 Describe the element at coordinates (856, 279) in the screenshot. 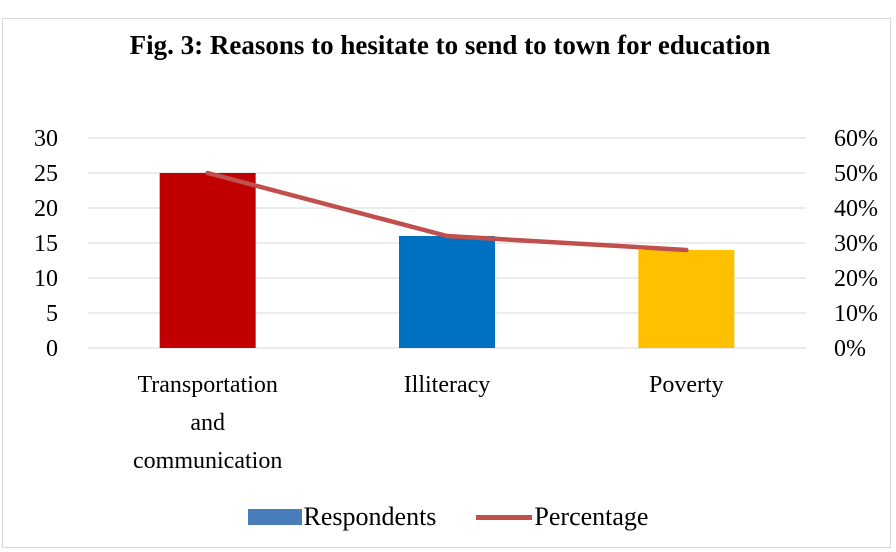

I see `y2-tick-label: 20%` at that location.